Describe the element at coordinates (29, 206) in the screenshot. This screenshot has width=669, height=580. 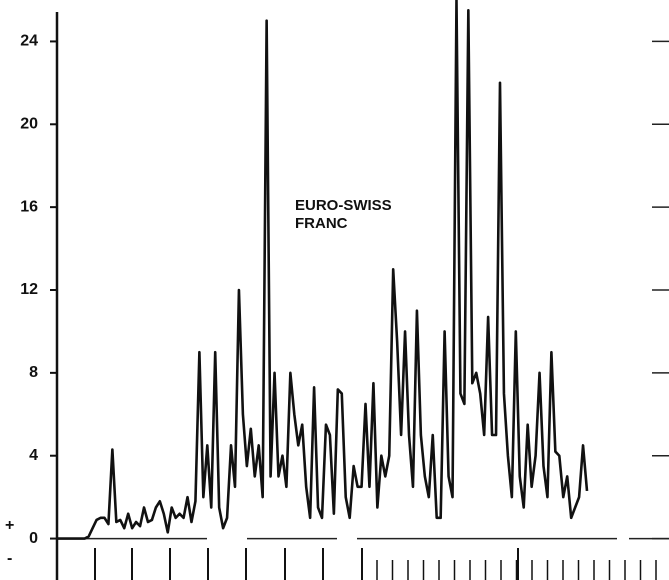
I see `y-tick-label: 16` at that location.